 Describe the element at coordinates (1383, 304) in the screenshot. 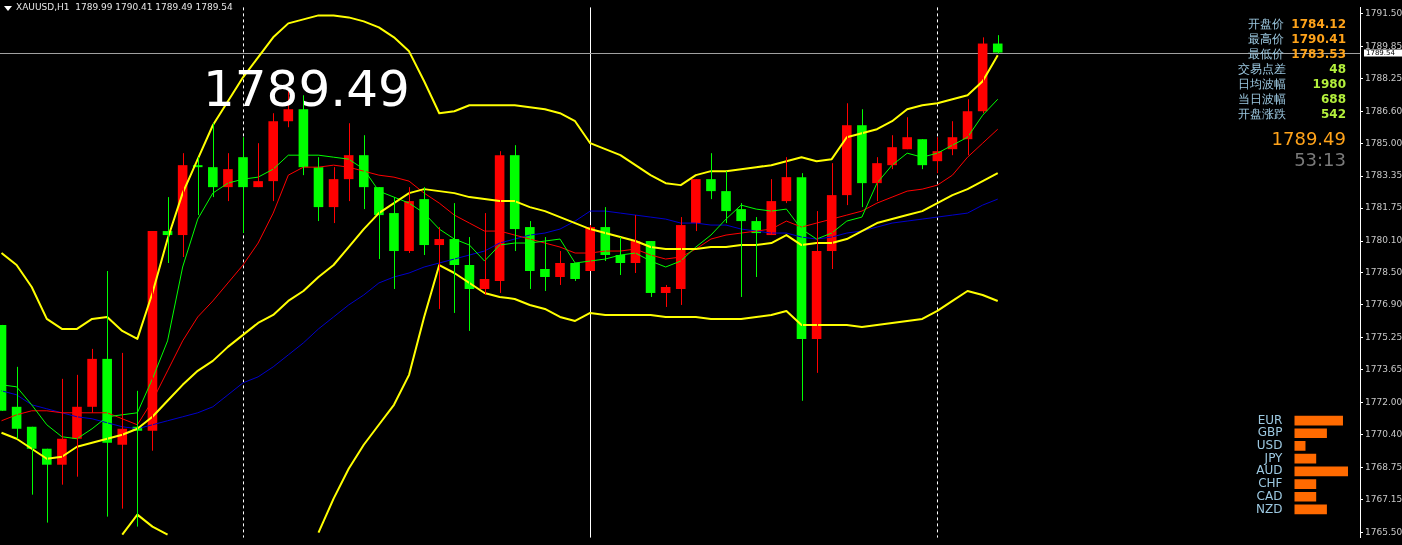

I see `y-tick-label: 1776.90` at that location.